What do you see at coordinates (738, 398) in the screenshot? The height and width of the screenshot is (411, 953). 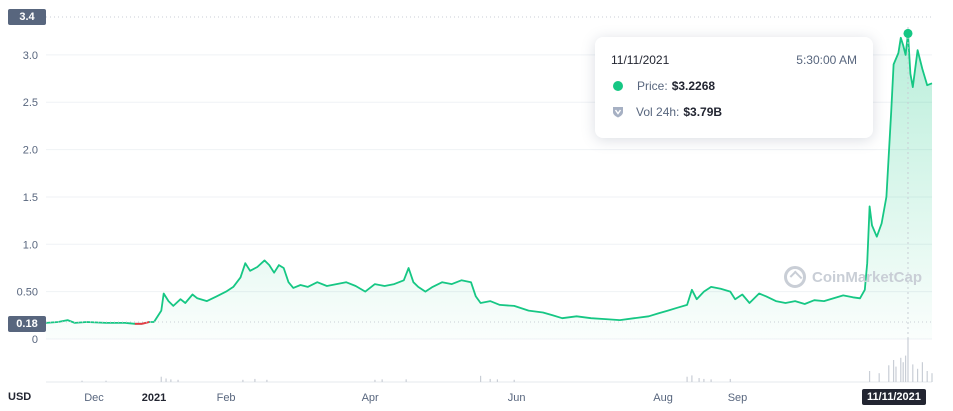 I see `x-tick-label: Sep` at bounding box center [738, 398].